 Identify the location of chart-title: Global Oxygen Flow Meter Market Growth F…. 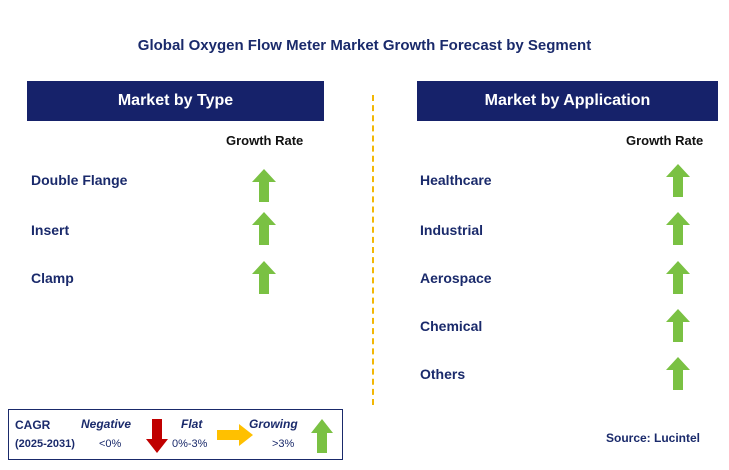
(364, 45).